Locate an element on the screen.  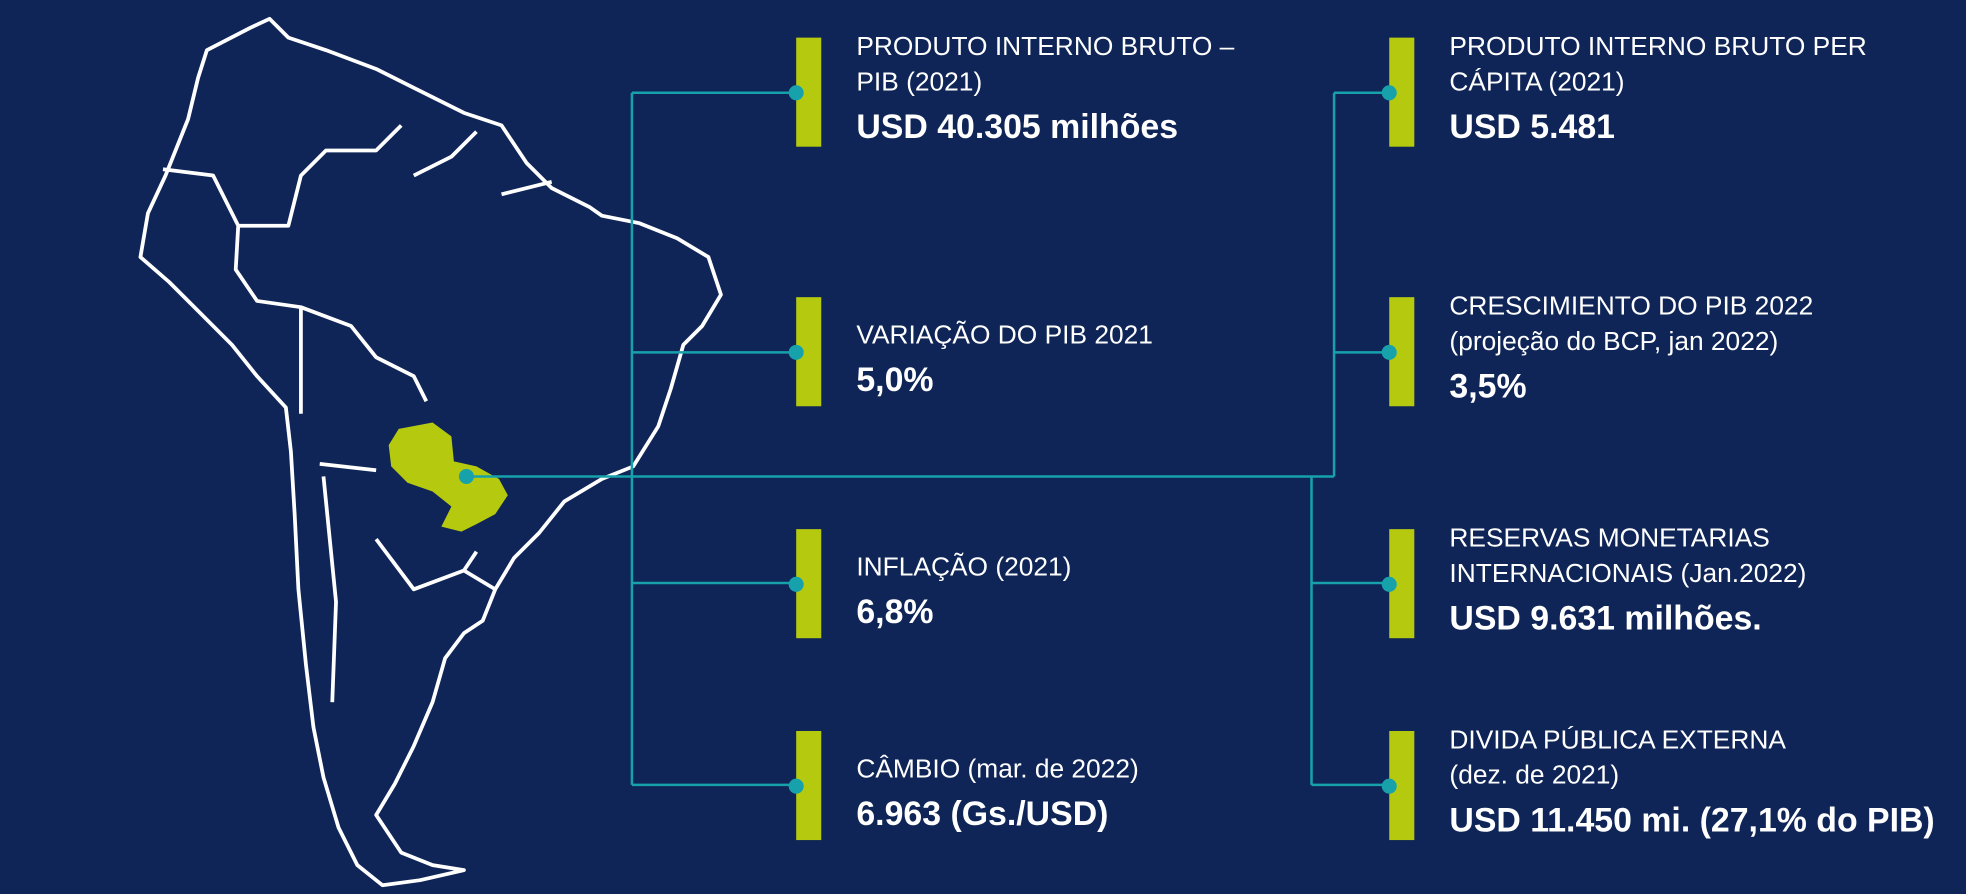
item-label: (dez. de 2021) is located at coordinates (1534, 775).